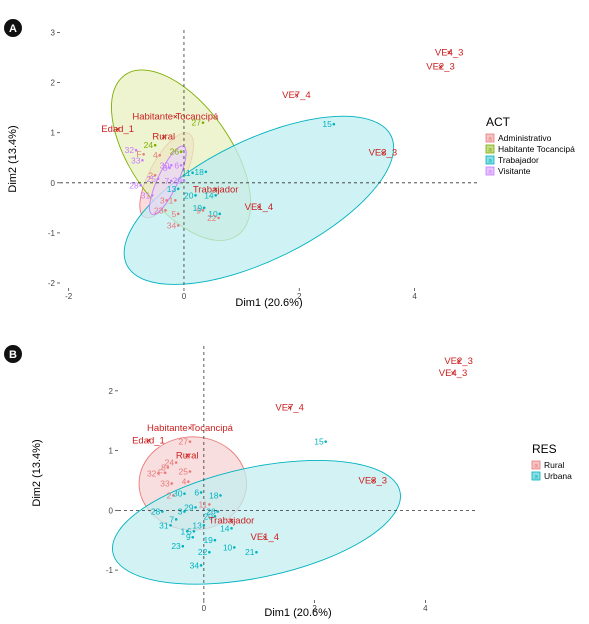  I want to click on point-label: 25, so click(152, 179).